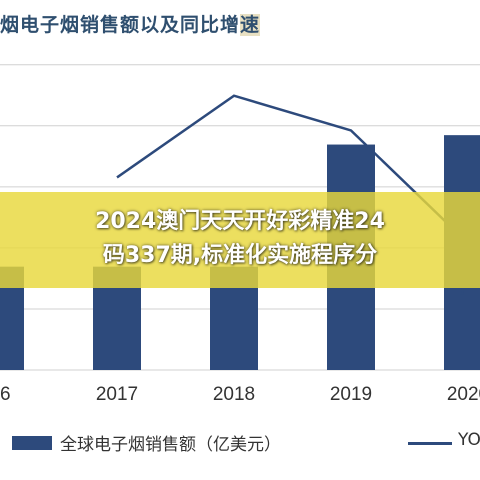  Describe the element at coordinates (430, 443) in the screenshot. I see `legend-line-swatch` at that location.